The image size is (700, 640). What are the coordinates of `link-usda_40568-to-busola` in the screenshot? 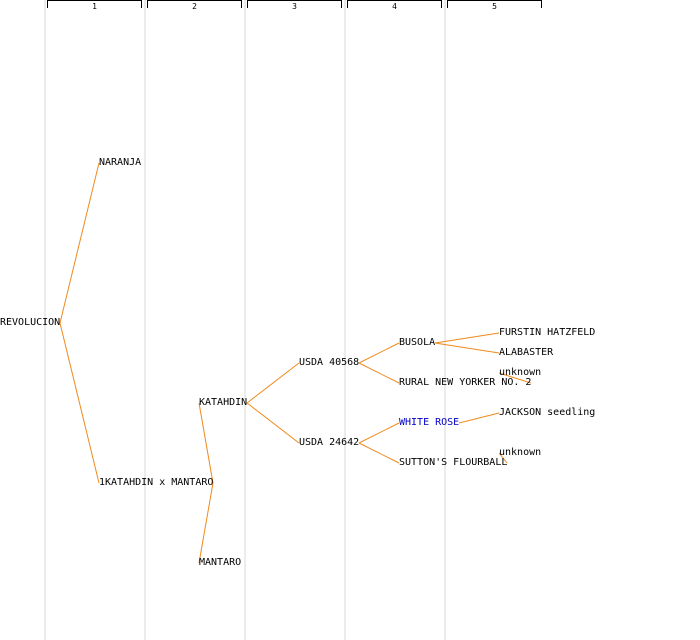 It's located at (379, 353).